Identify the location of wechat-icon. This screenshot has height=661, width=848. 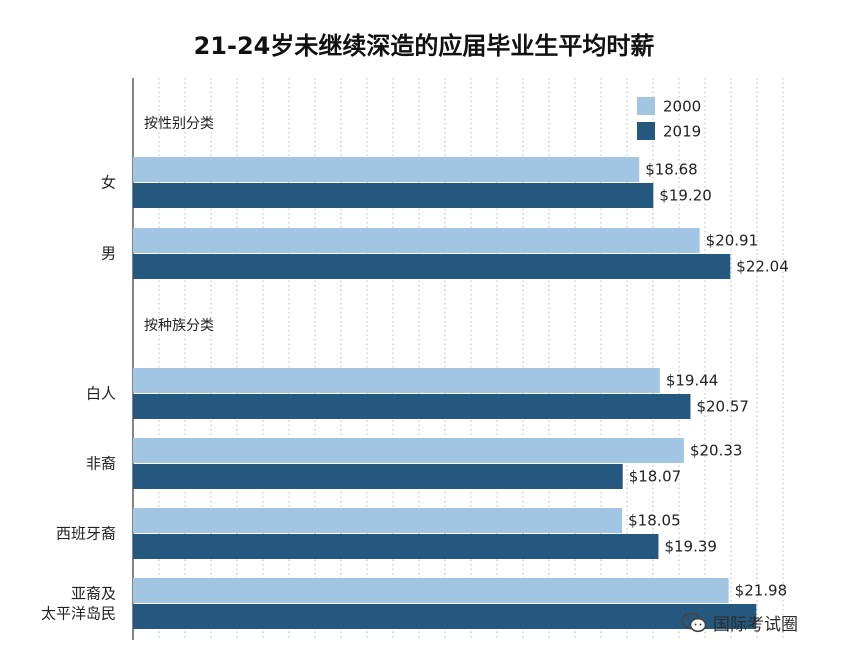
(694, 622).